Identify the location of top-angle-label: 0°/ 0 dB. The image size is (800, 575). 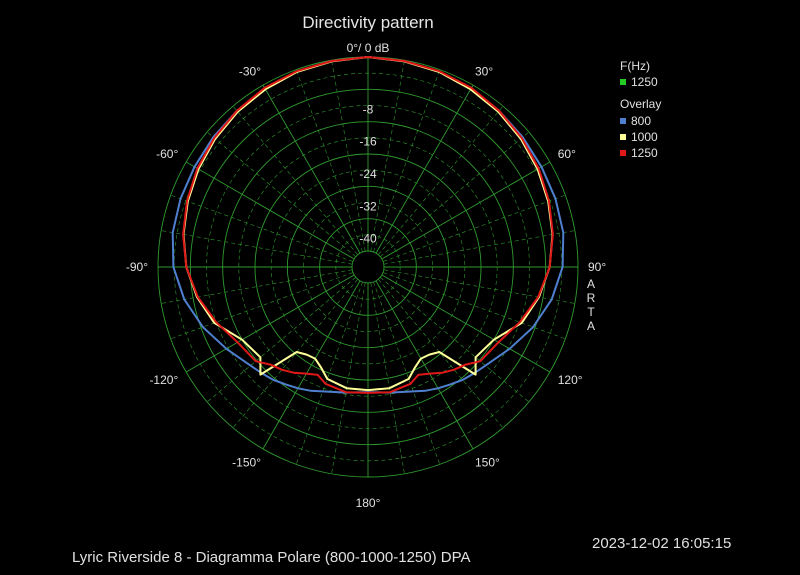
(368, 48).